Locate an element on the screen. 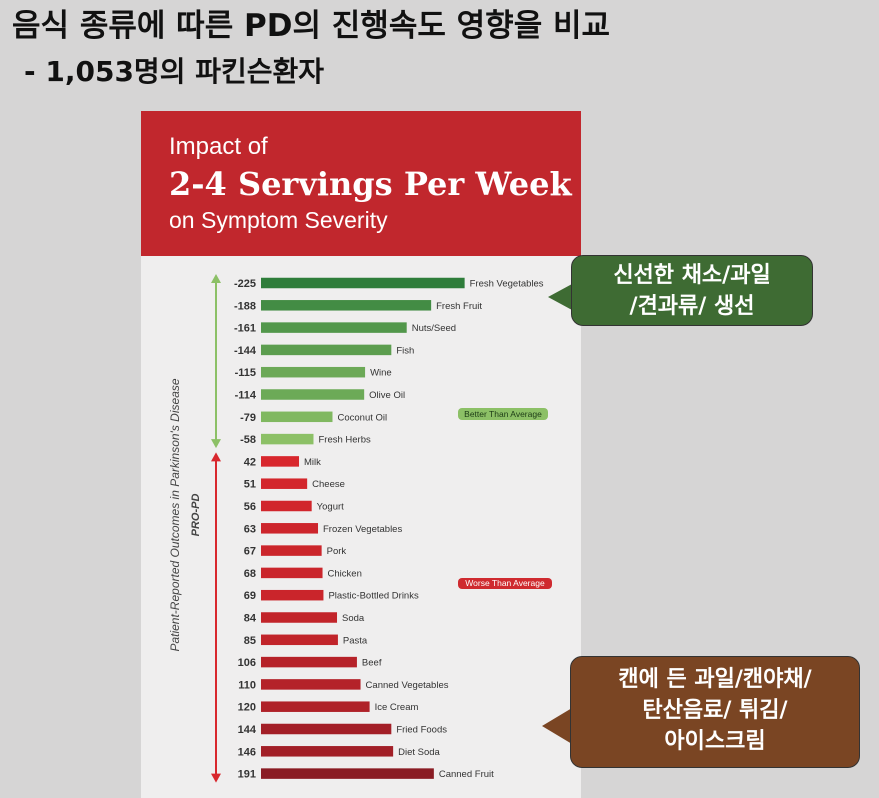 The image size is (879, 798). callout-brown-line: 아이스크림 is located at coordinates (715, 741).